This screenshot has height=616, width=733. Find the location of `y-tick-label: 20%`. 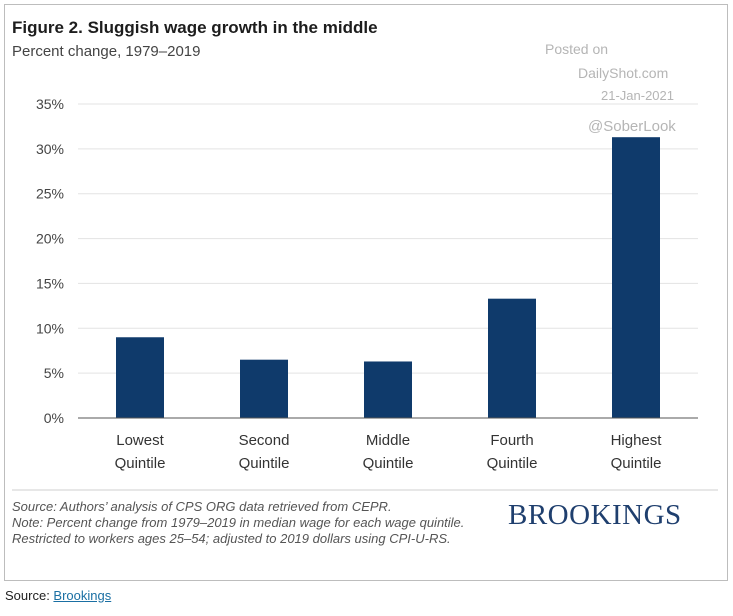

y-tick-label: 20% is located at coordinates (50, 239).